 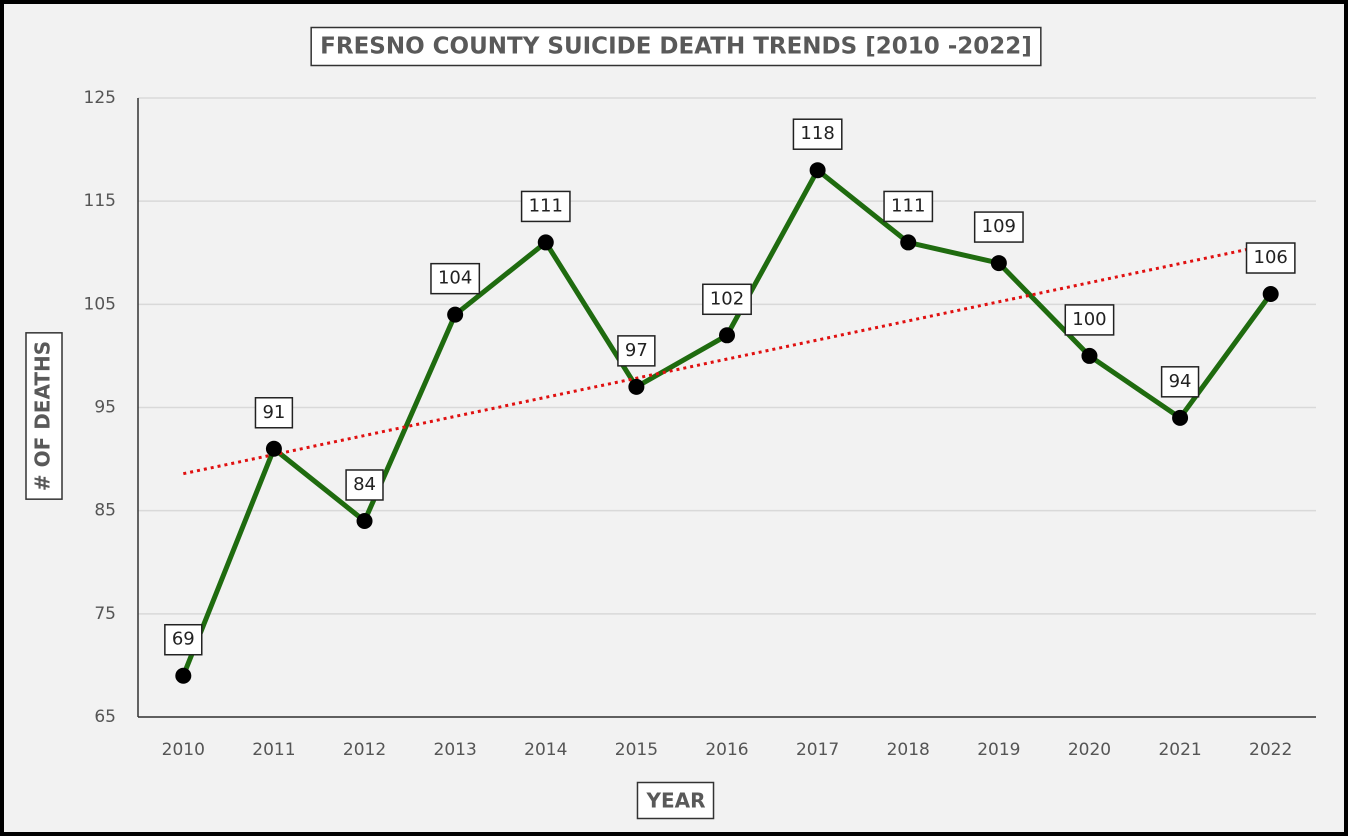 I want to click on data-label: 91, so click(x=273, y=412).